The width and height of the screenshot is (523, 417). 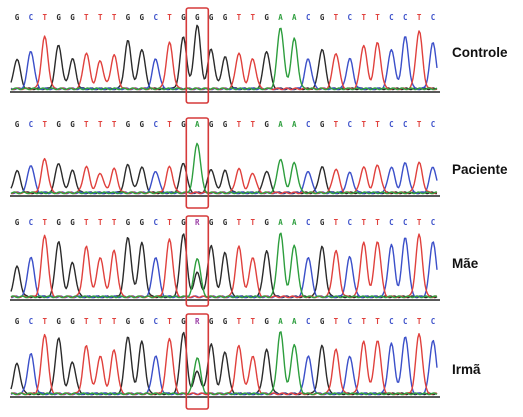 I want to click on track-label-irma: Irmã, so click(x=466, y=369).